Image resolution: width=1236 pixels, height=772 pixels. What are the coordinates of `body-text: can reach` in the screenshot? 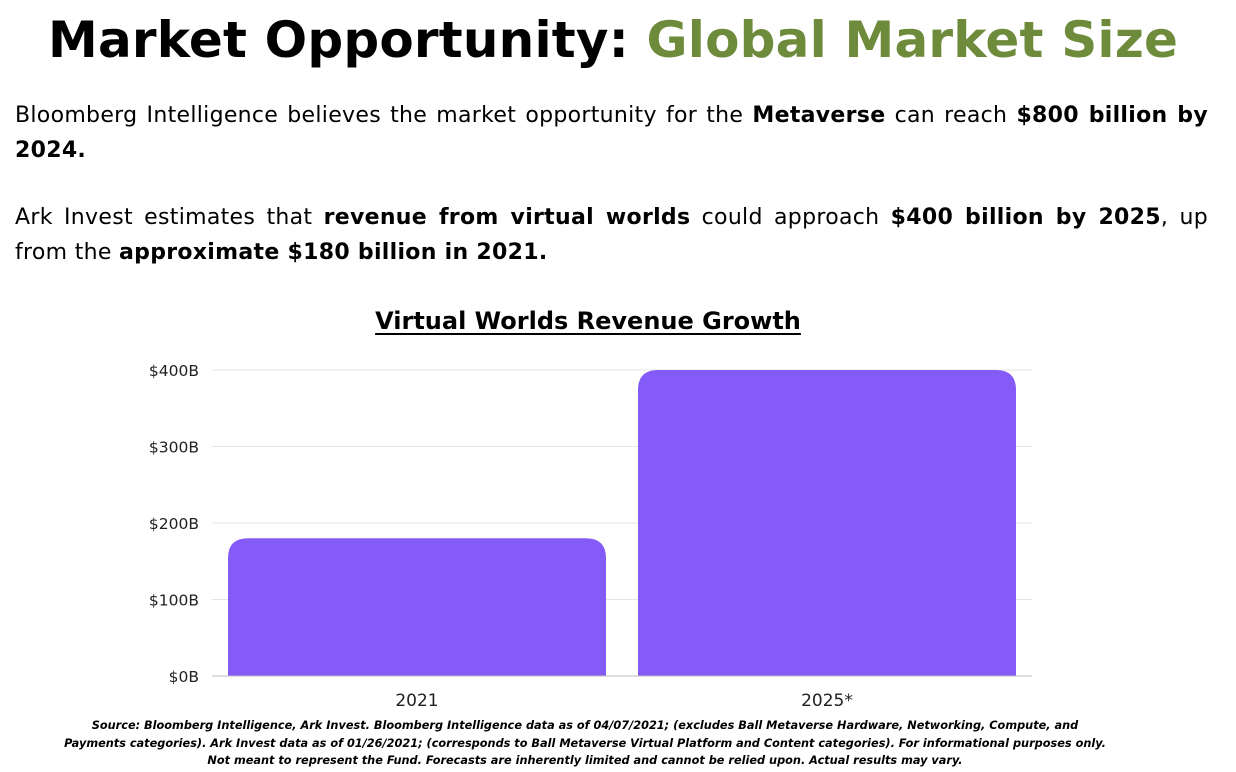 It's located at (951, 115).